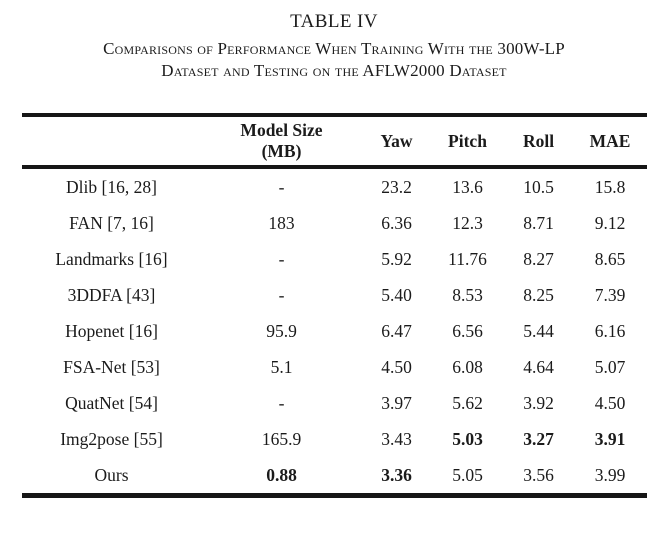 The width and height of the screenshot is (668, 537). I want to click on cell-roll: 10.5, so click(538, 186).